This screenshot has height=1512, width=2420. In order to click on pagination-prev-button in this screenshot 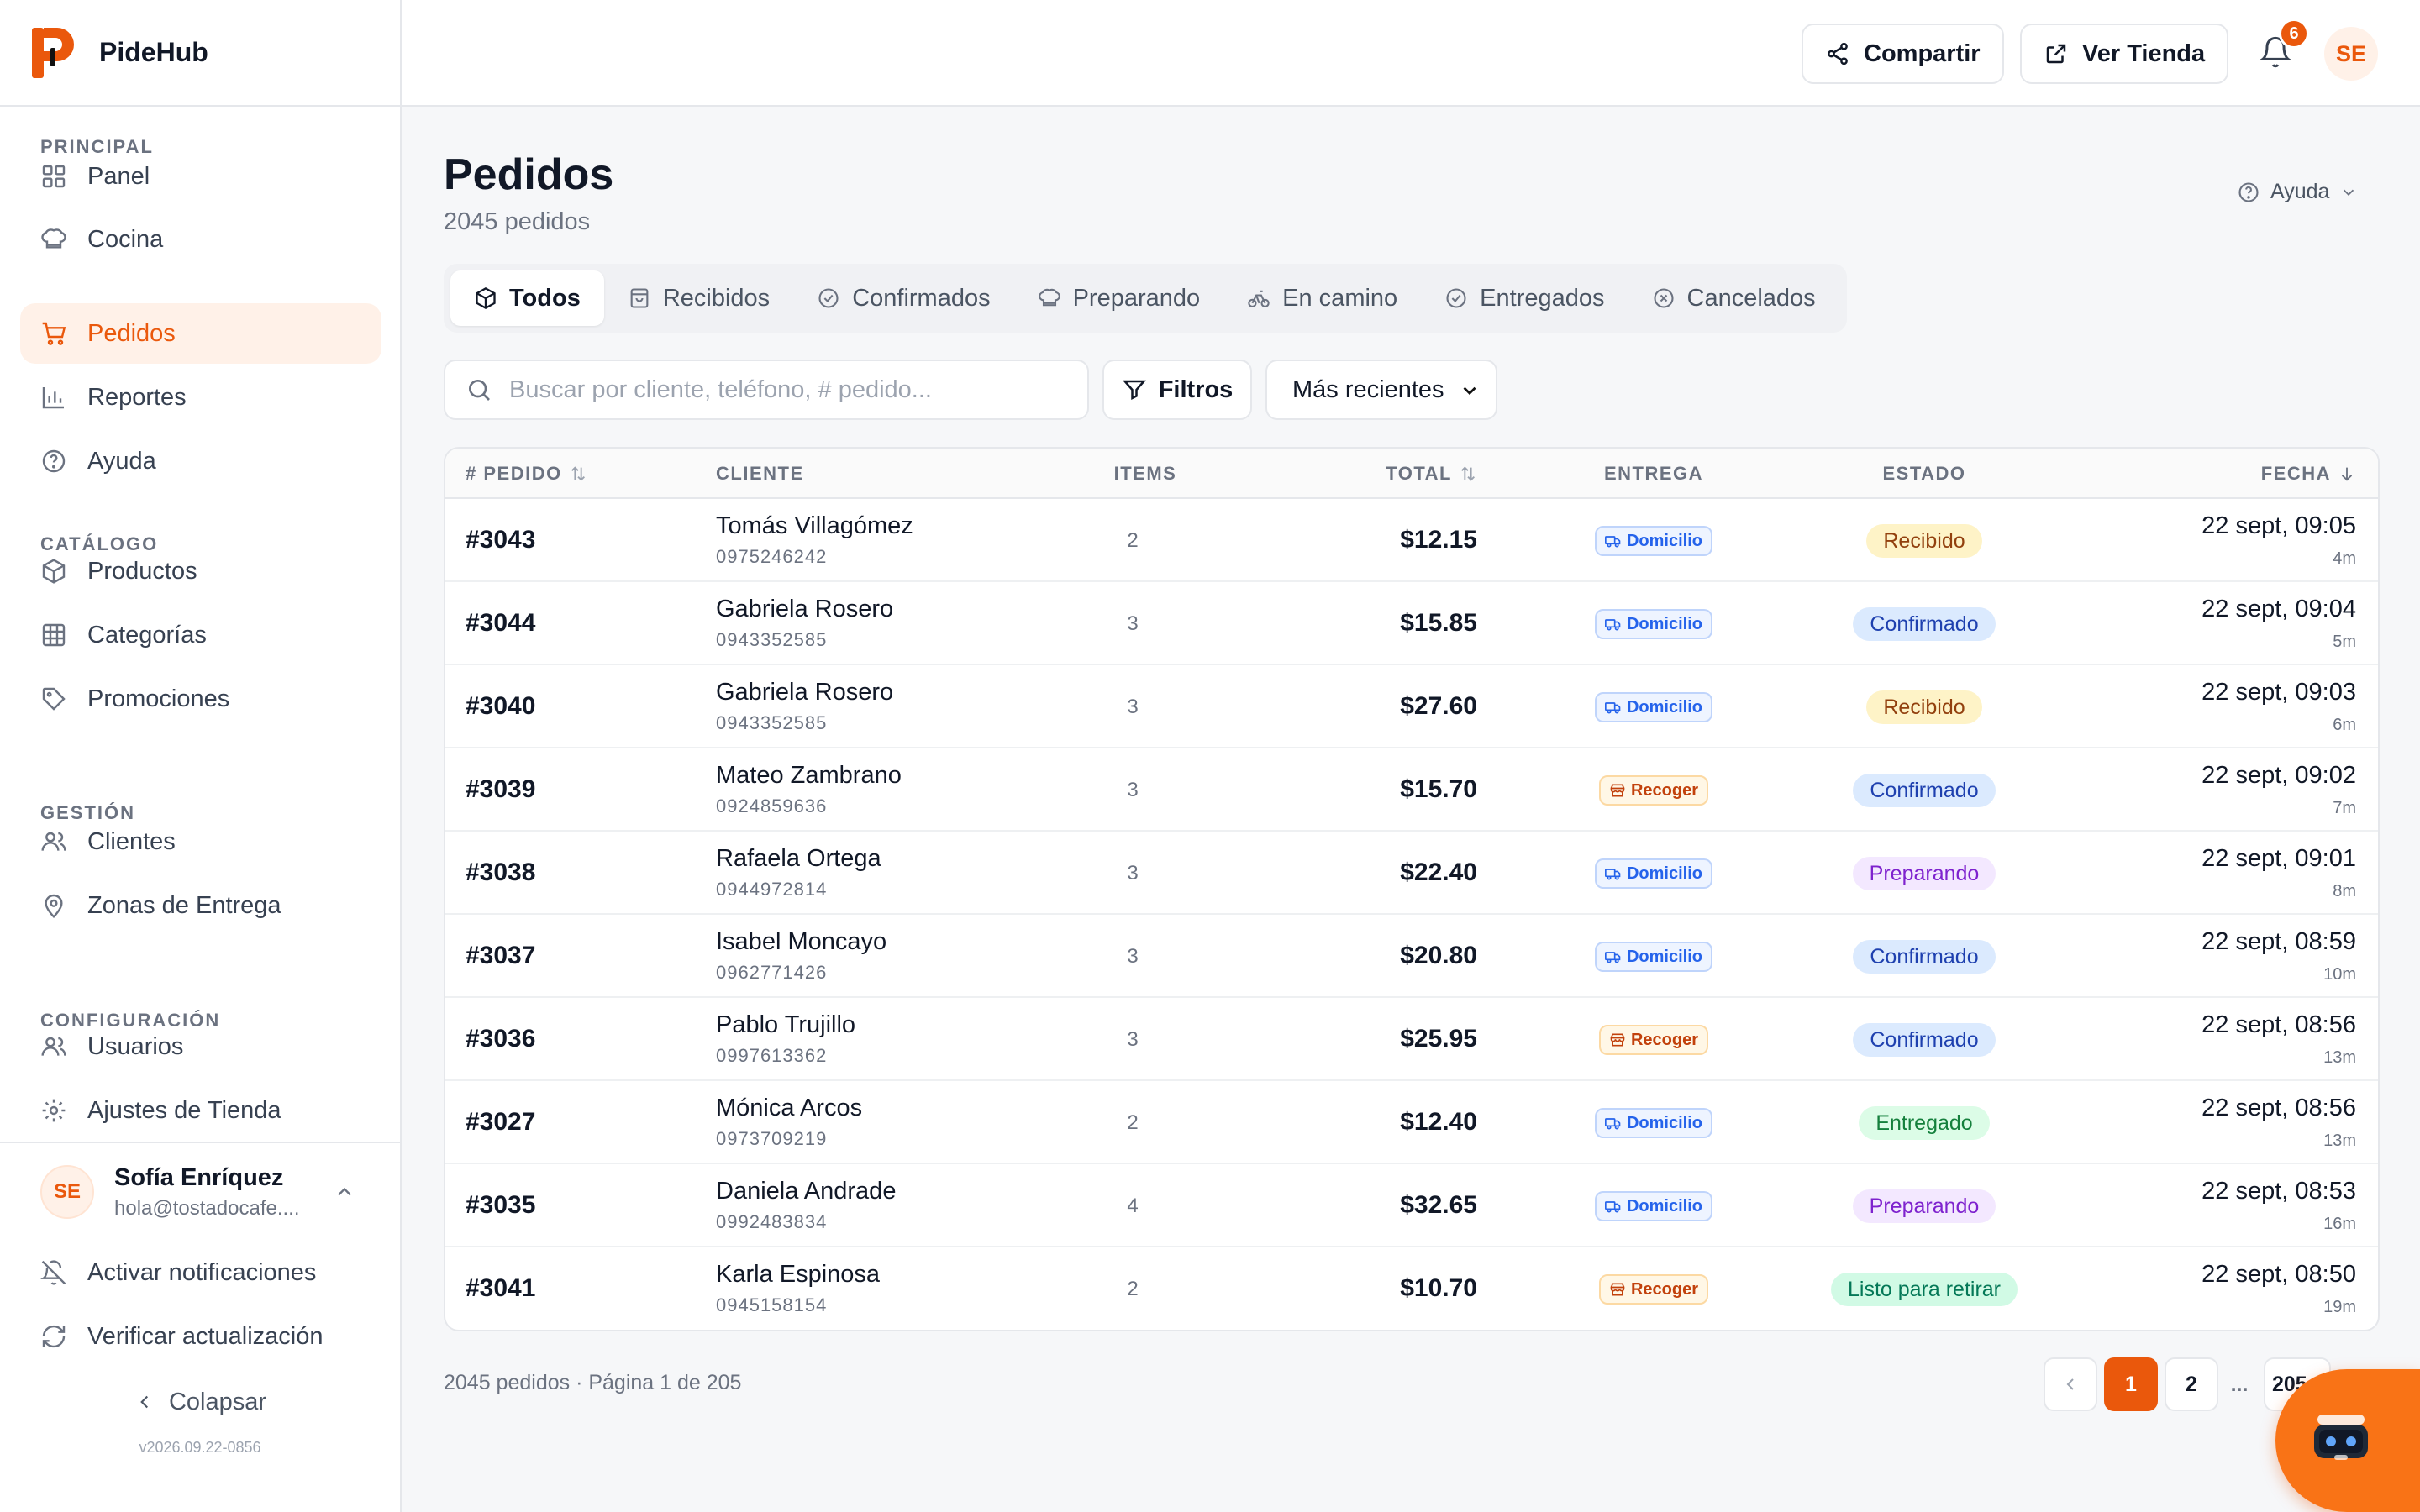, I will do `click(2070, 1384)`.